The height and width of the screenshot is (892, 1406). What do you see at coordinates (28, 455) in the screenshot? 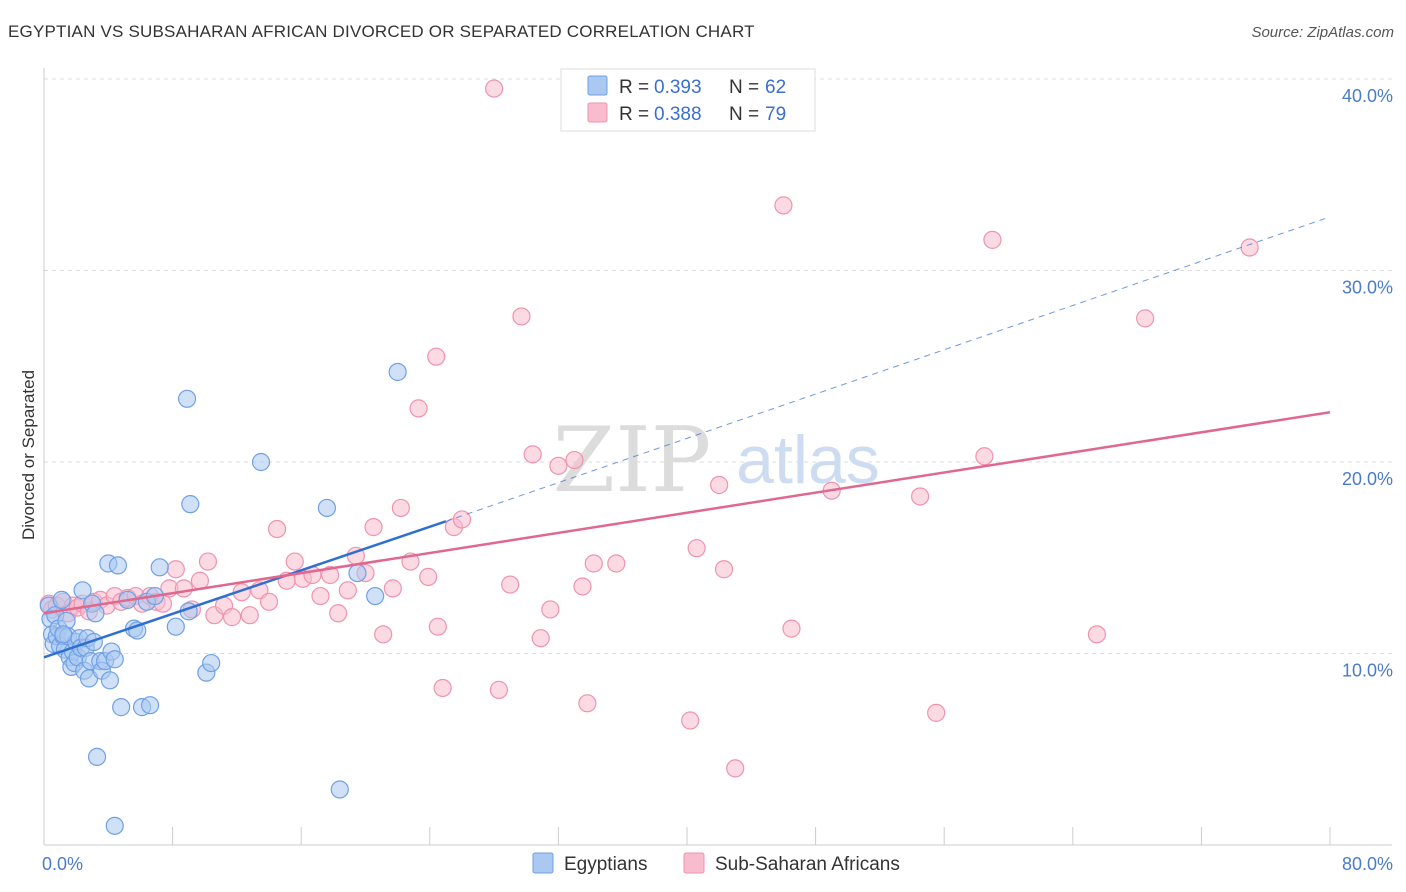
I see `y-axis-title: Divorced or Separated` at bounding box center [28, 455].